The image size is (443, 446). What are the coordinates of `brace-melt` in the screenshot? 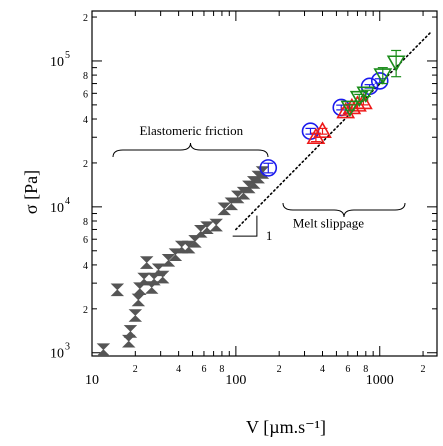 It's located at (344, 210).